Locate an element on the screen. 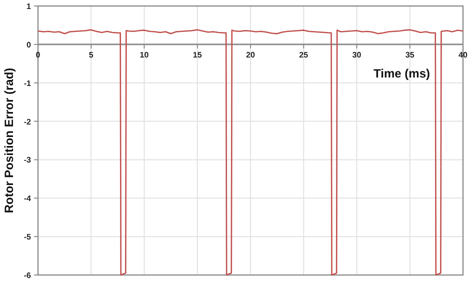 The height and width of the screenshot is (282, 474). x-tick-label: 5 is located at coordinates (91, 55).